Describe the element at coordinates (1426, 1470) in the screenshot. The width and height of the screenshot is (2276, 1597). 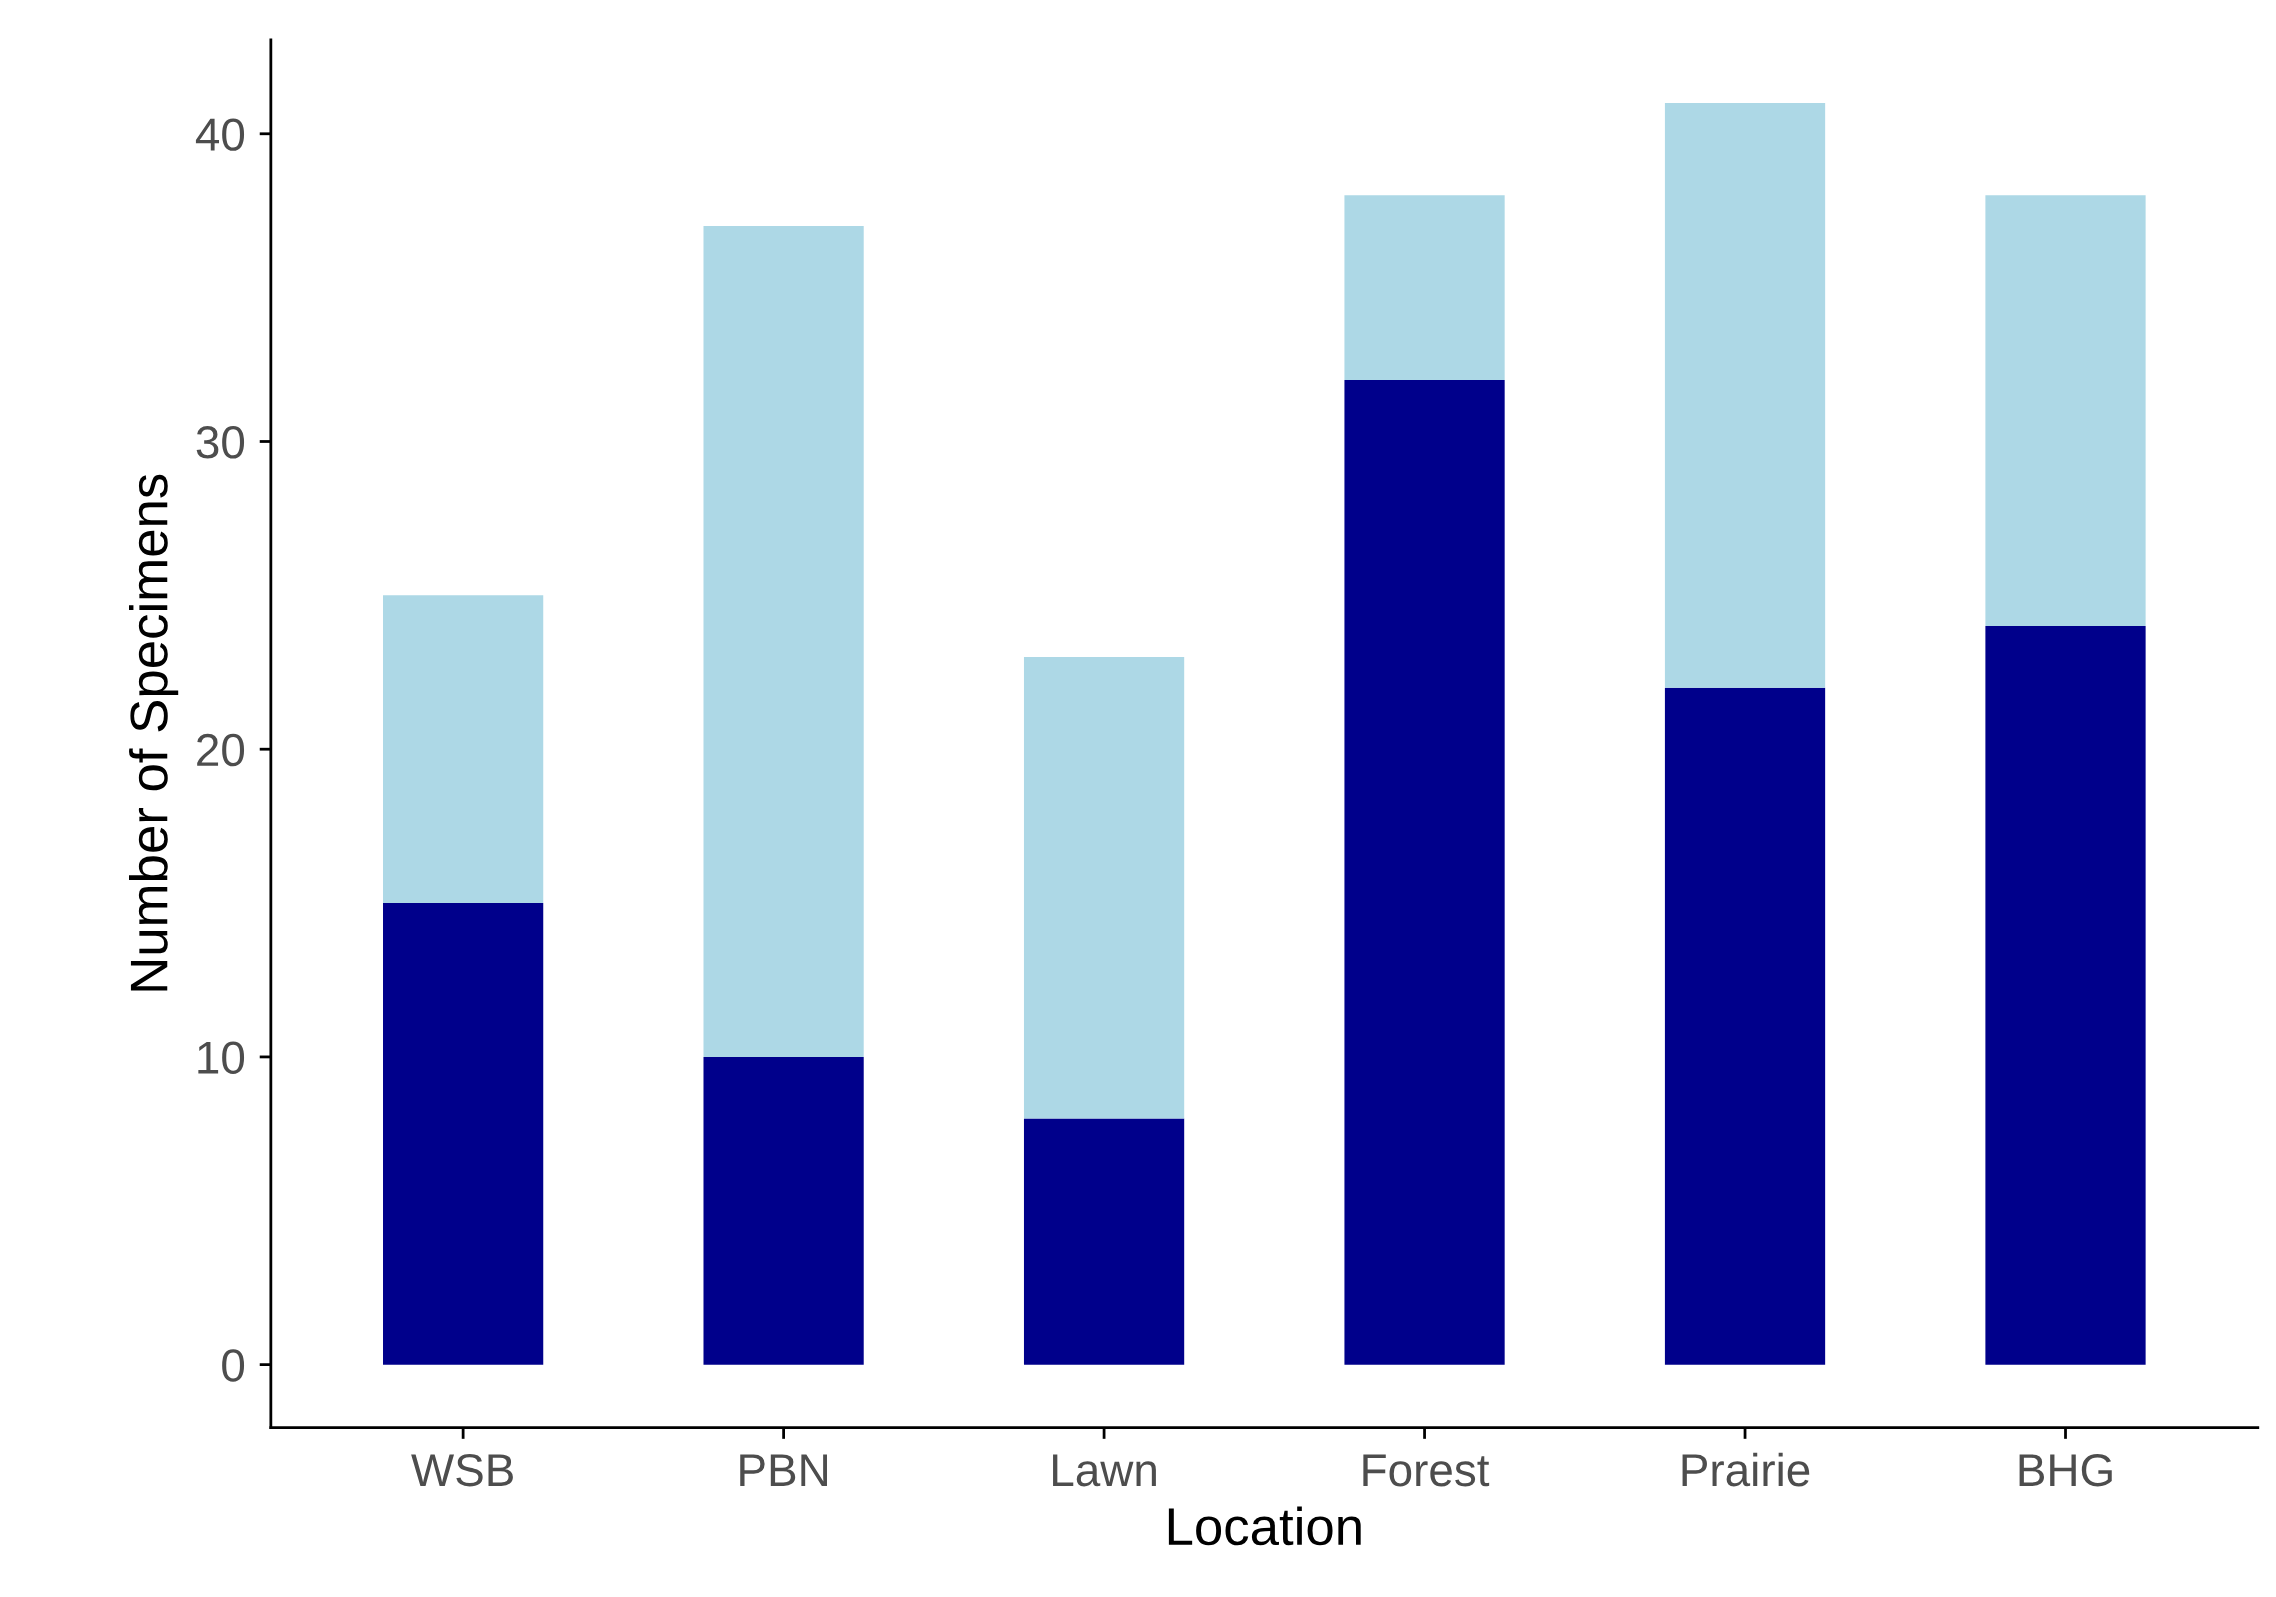
I see `x-tick-label: Forest` at that location.